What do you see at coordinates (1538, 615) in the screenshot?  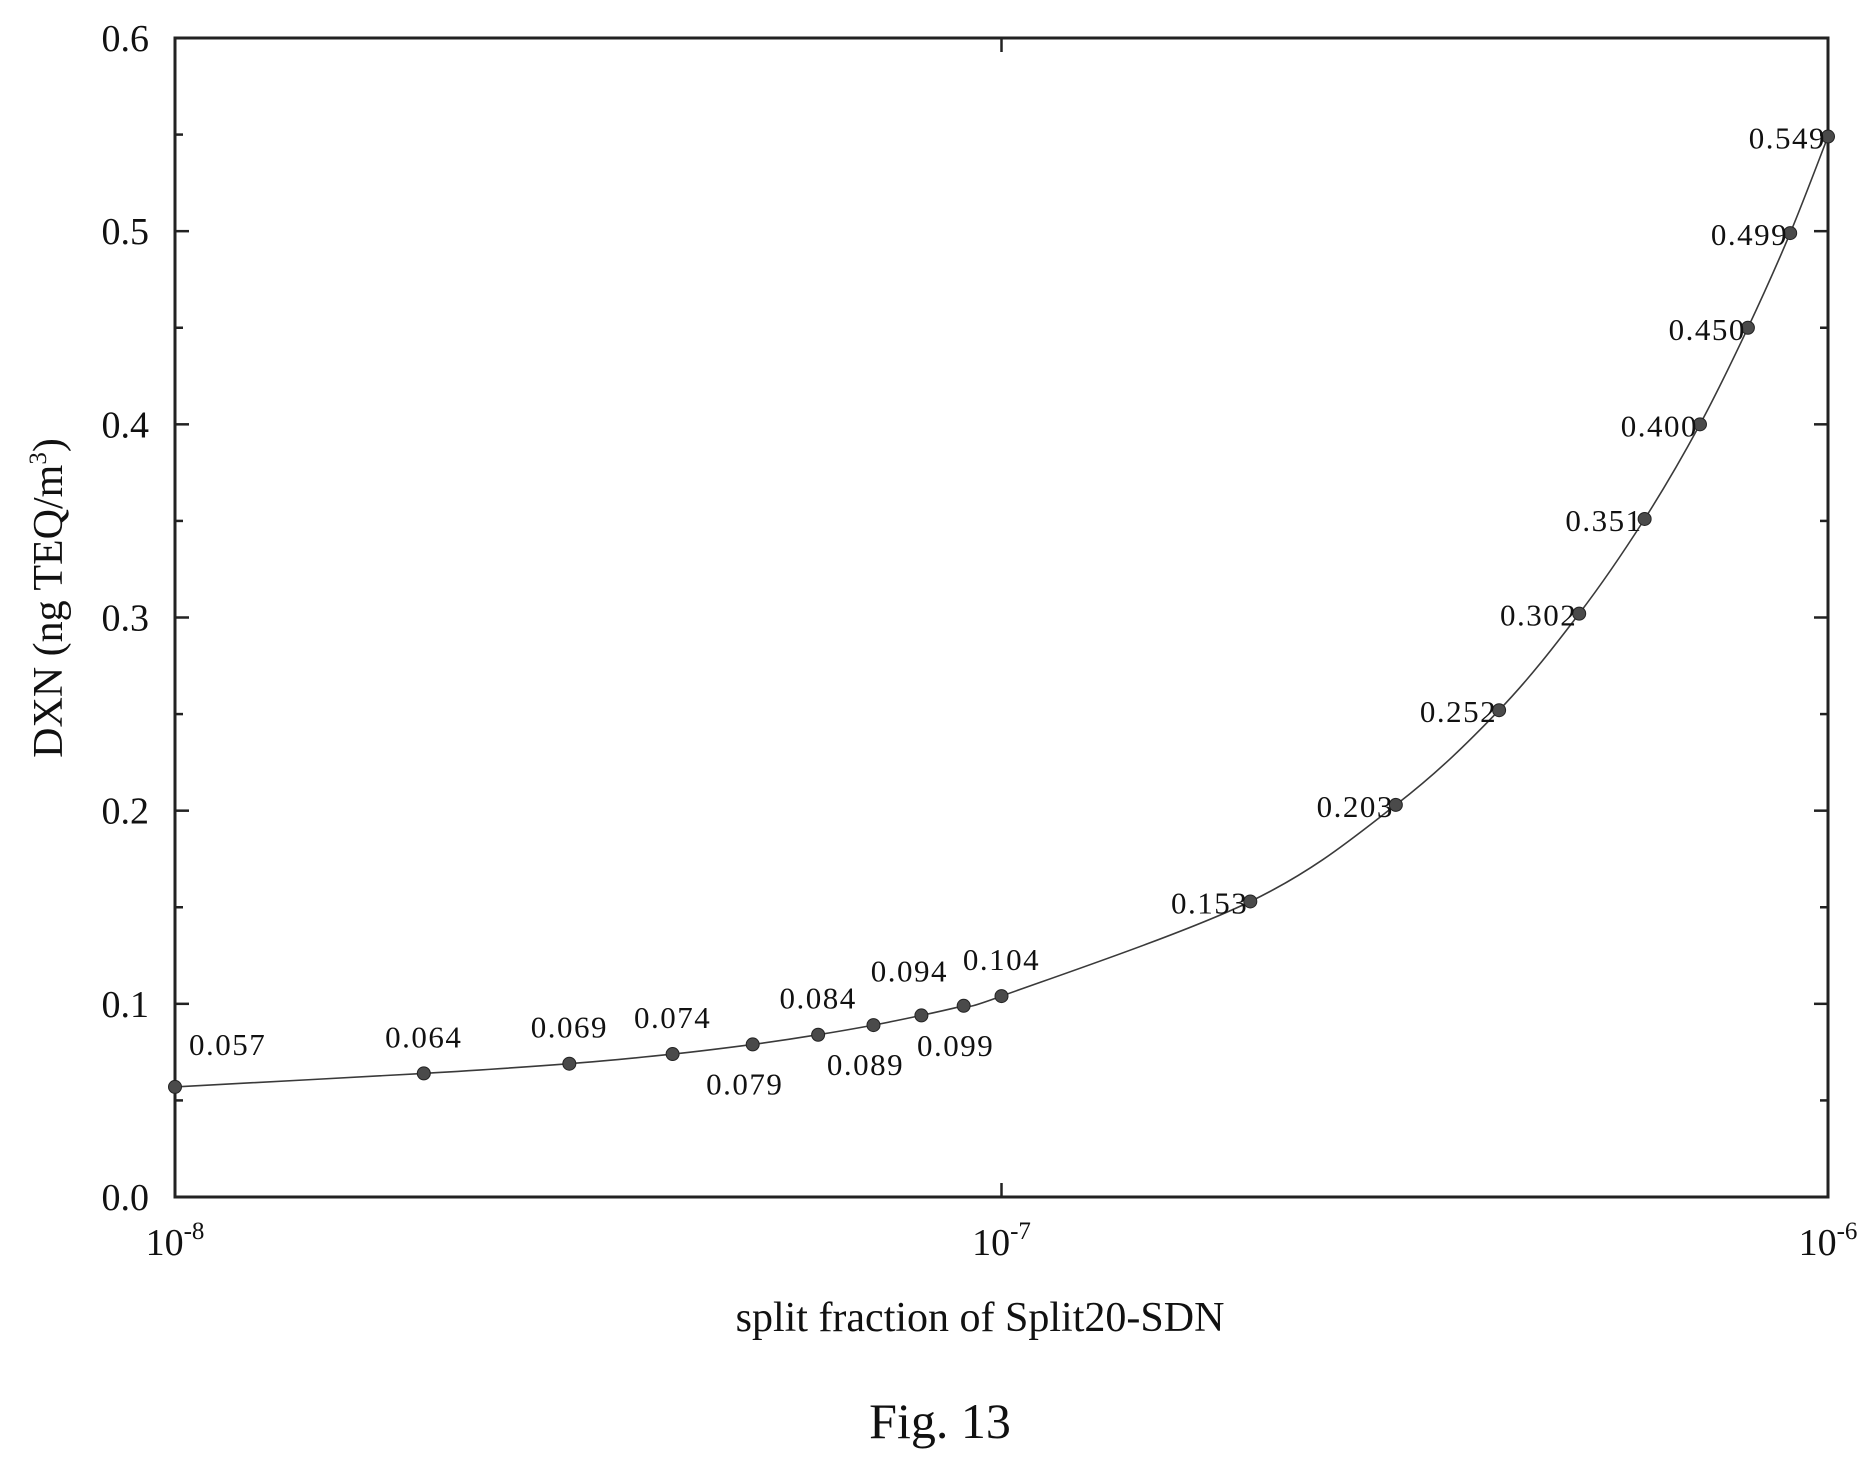 I see `data-label: 0.302` at bounding box center [1538, 615].